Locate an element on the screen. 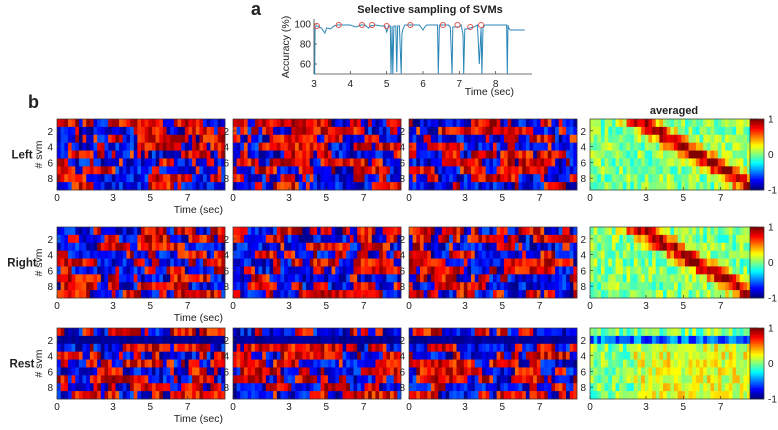 This screenshot has width=778, height=430. panel-a-x-tick: 8 is located at coordinates (496, 84).